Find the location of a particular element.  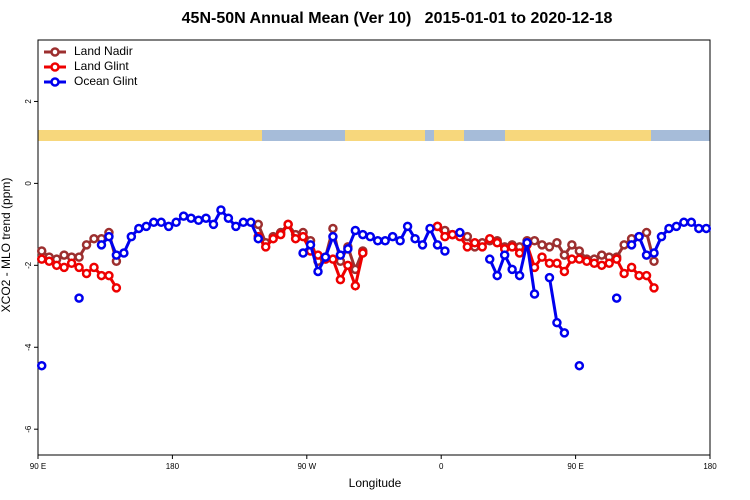

y-axis-label: XCO2 - MLO trend (ppm) is located at coordinates (6, 245).